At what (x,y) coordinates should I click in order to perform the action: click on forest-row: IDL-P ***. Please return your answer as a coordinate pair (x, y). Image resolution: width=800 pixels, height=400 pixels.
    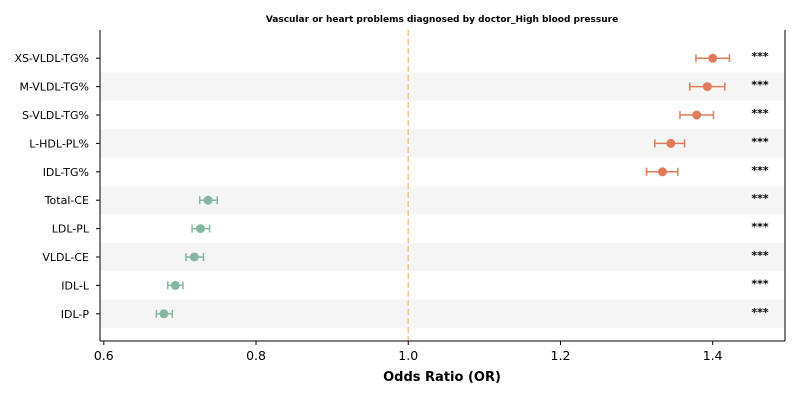
    Looking at the image, I should click on (415, 313).